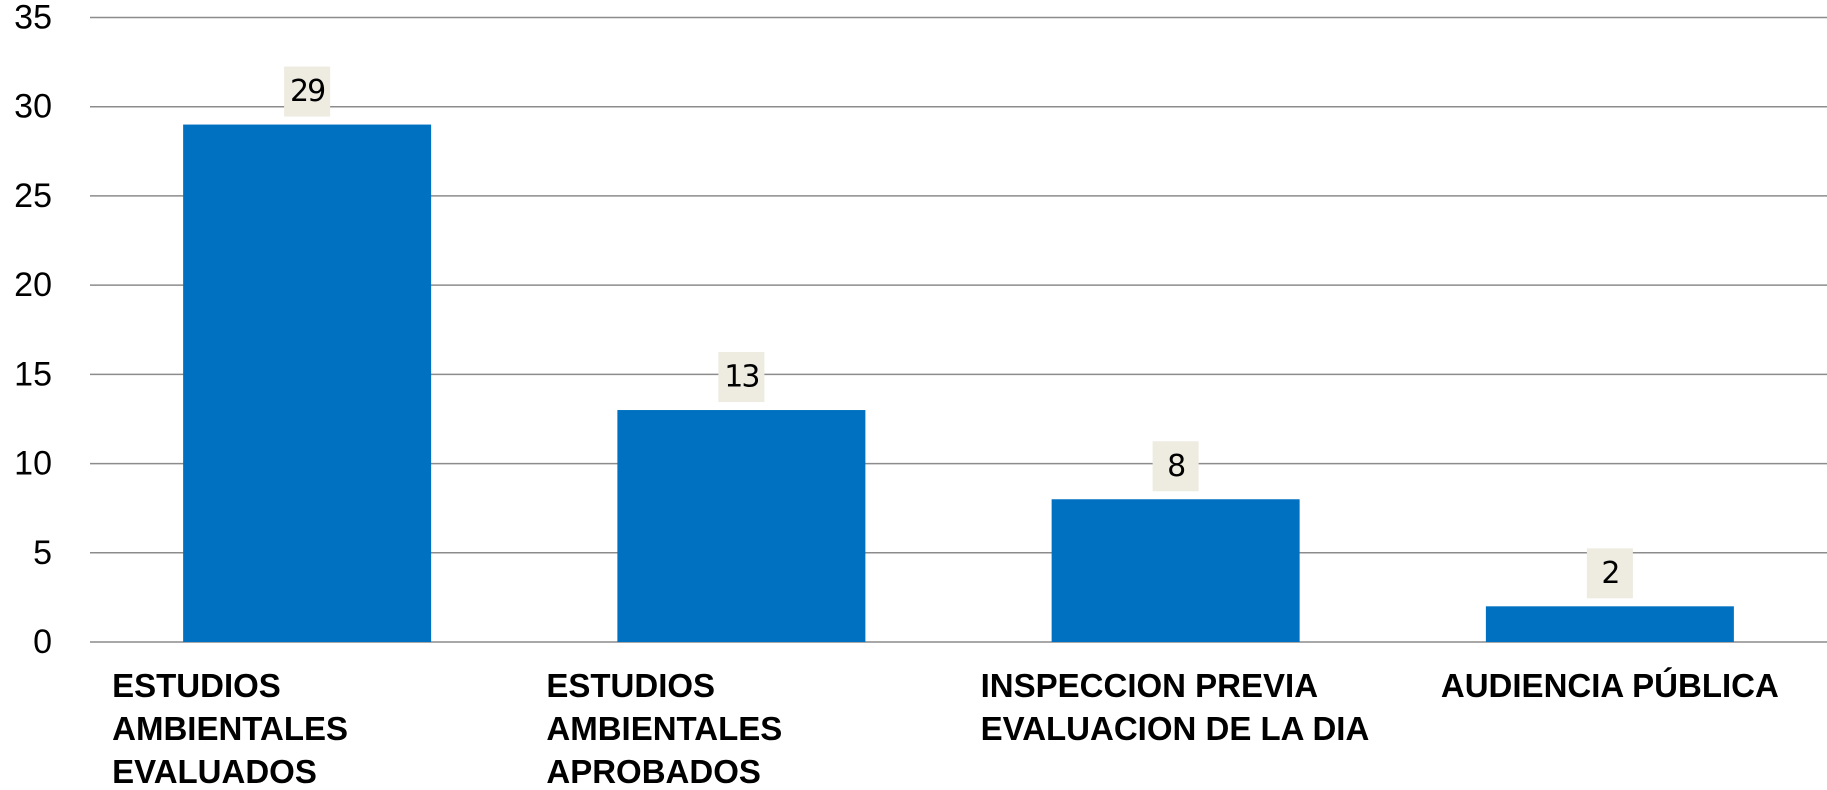 Image resolution: width=1827 pixels, height=790 pixels. I want to click on y-tick-label: 30, so click(33, 107).